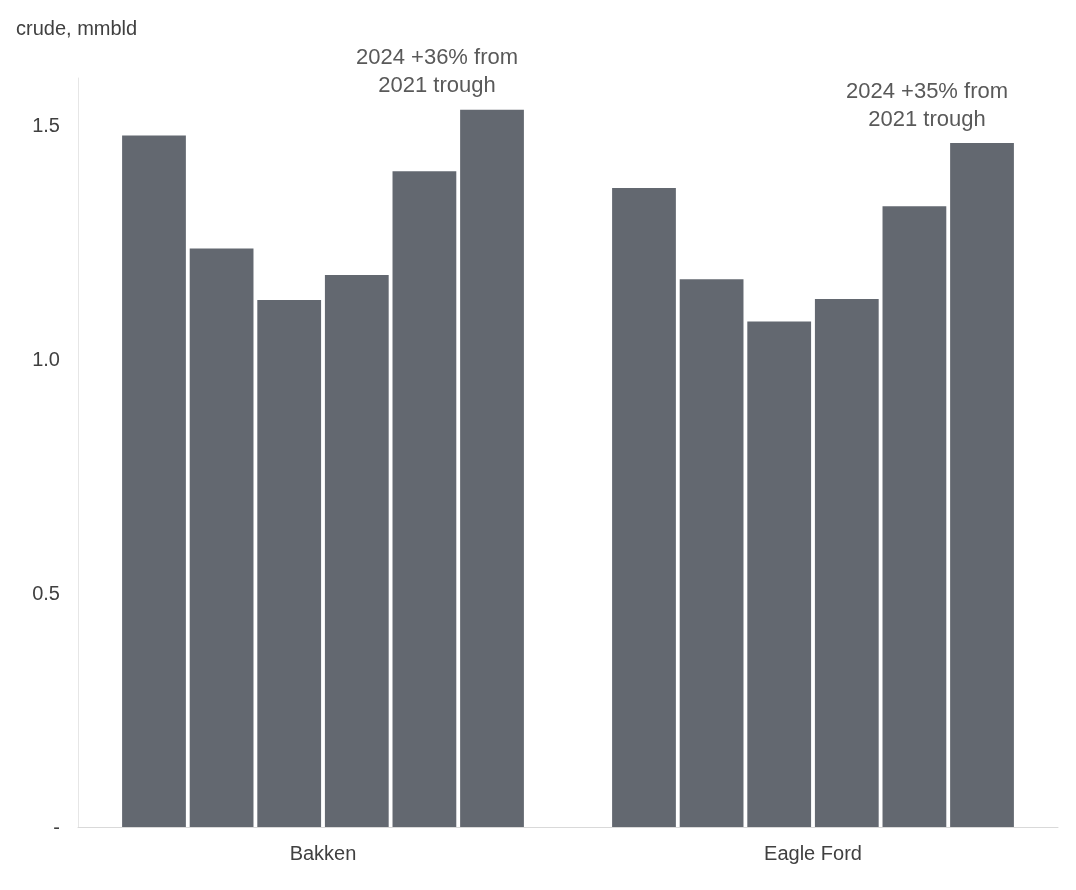  Describe the element at coordinates (56, 827) in the screenshot. I see `y-tick-label: -` at that location.